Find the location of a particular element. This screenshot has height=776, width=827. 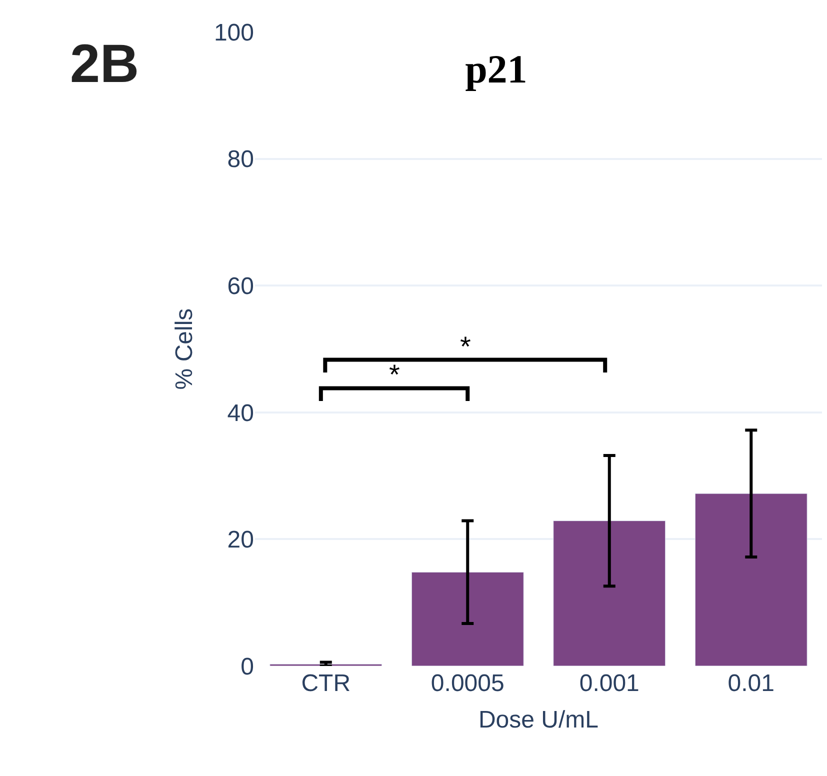

y-tick-label: 80 is located at coordinates (240, 160).